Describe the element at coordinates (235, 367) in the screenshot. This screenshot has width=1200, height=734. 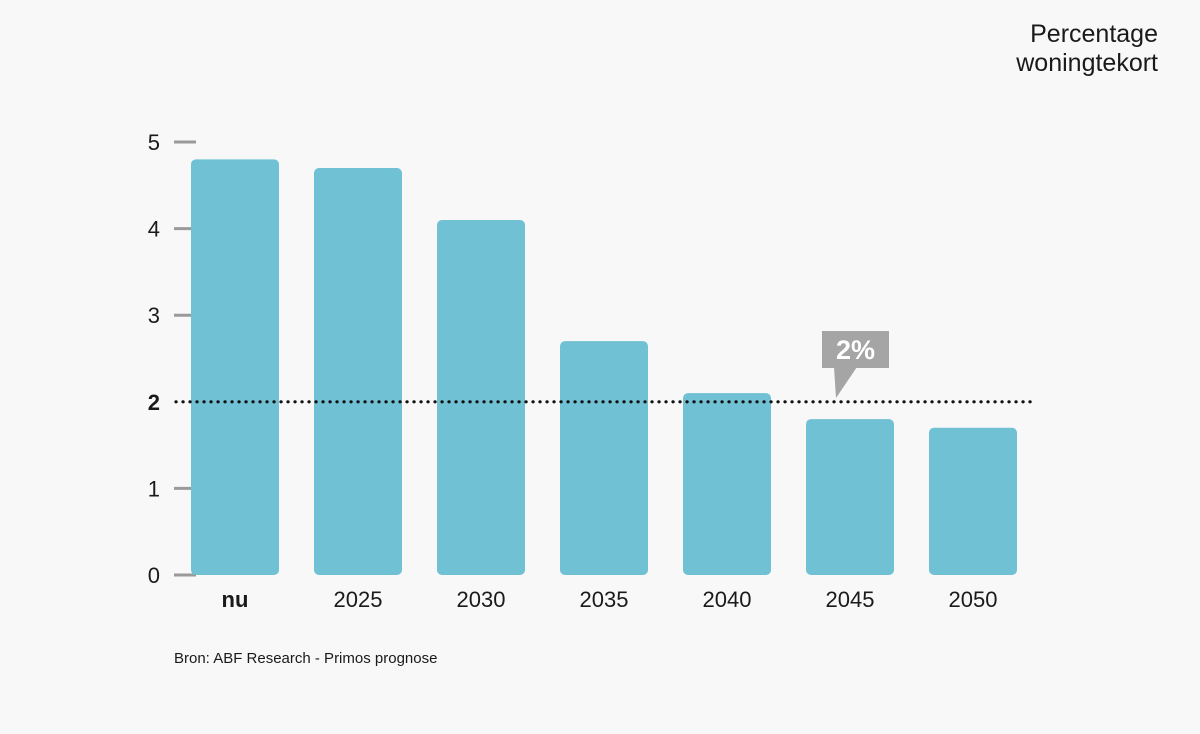
I see `bar-nu` at that location.